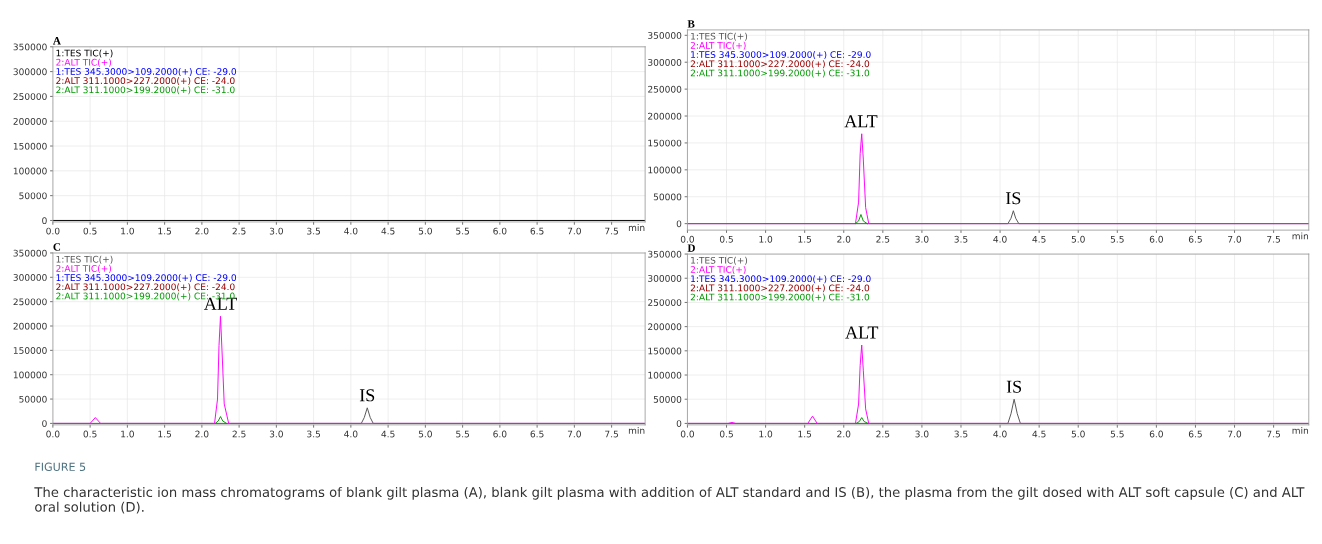 This screenshot has width=1322, height=544. What do you see at coordinates (611, 231) in the screenshot?
I see `x-tick-label: 7.5` at bounding box center [611, 231].